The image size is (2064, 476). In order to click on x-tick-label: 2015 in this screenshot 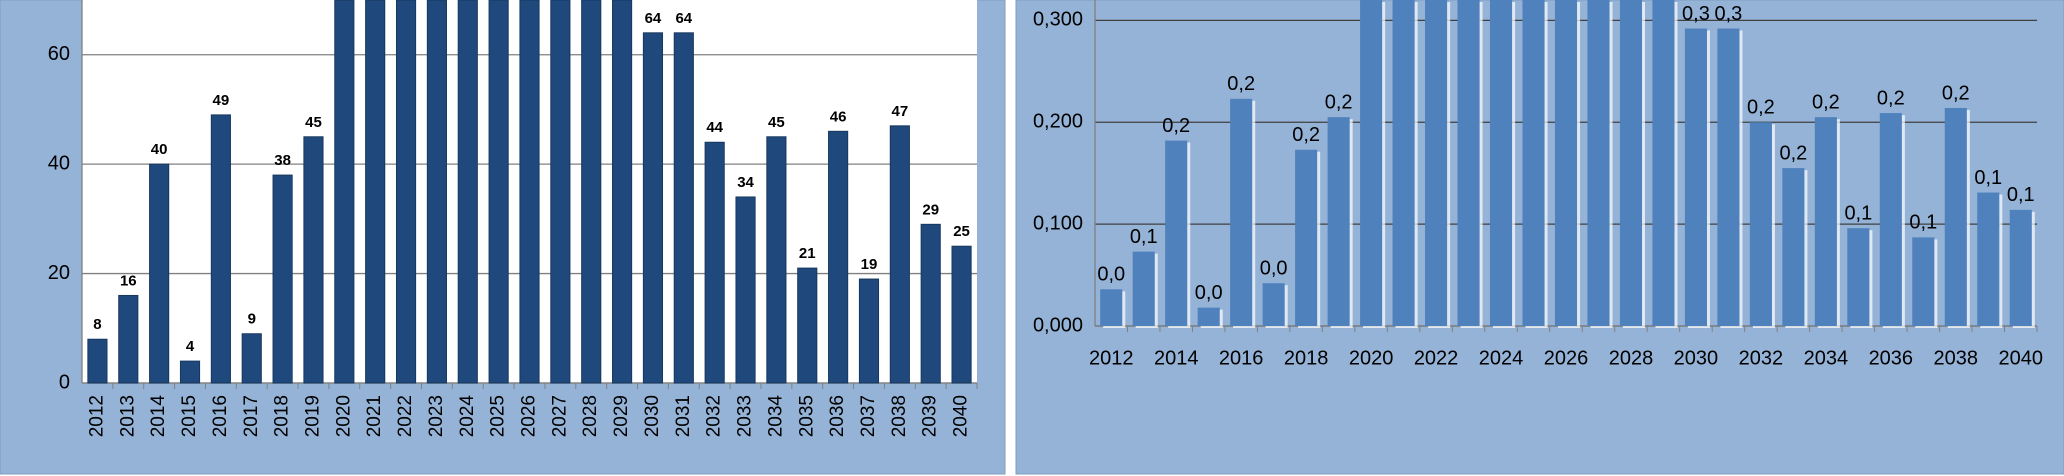, I will do `click(189, 416)`.